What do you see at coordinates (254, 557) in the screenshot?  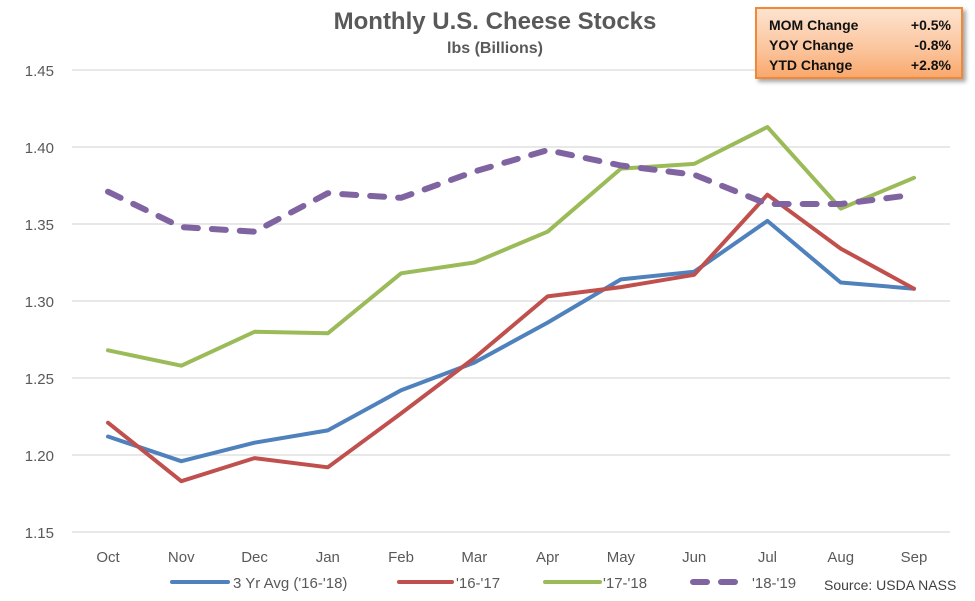 I see `x-tick-label: Dec` at bounding box center [254, 557].